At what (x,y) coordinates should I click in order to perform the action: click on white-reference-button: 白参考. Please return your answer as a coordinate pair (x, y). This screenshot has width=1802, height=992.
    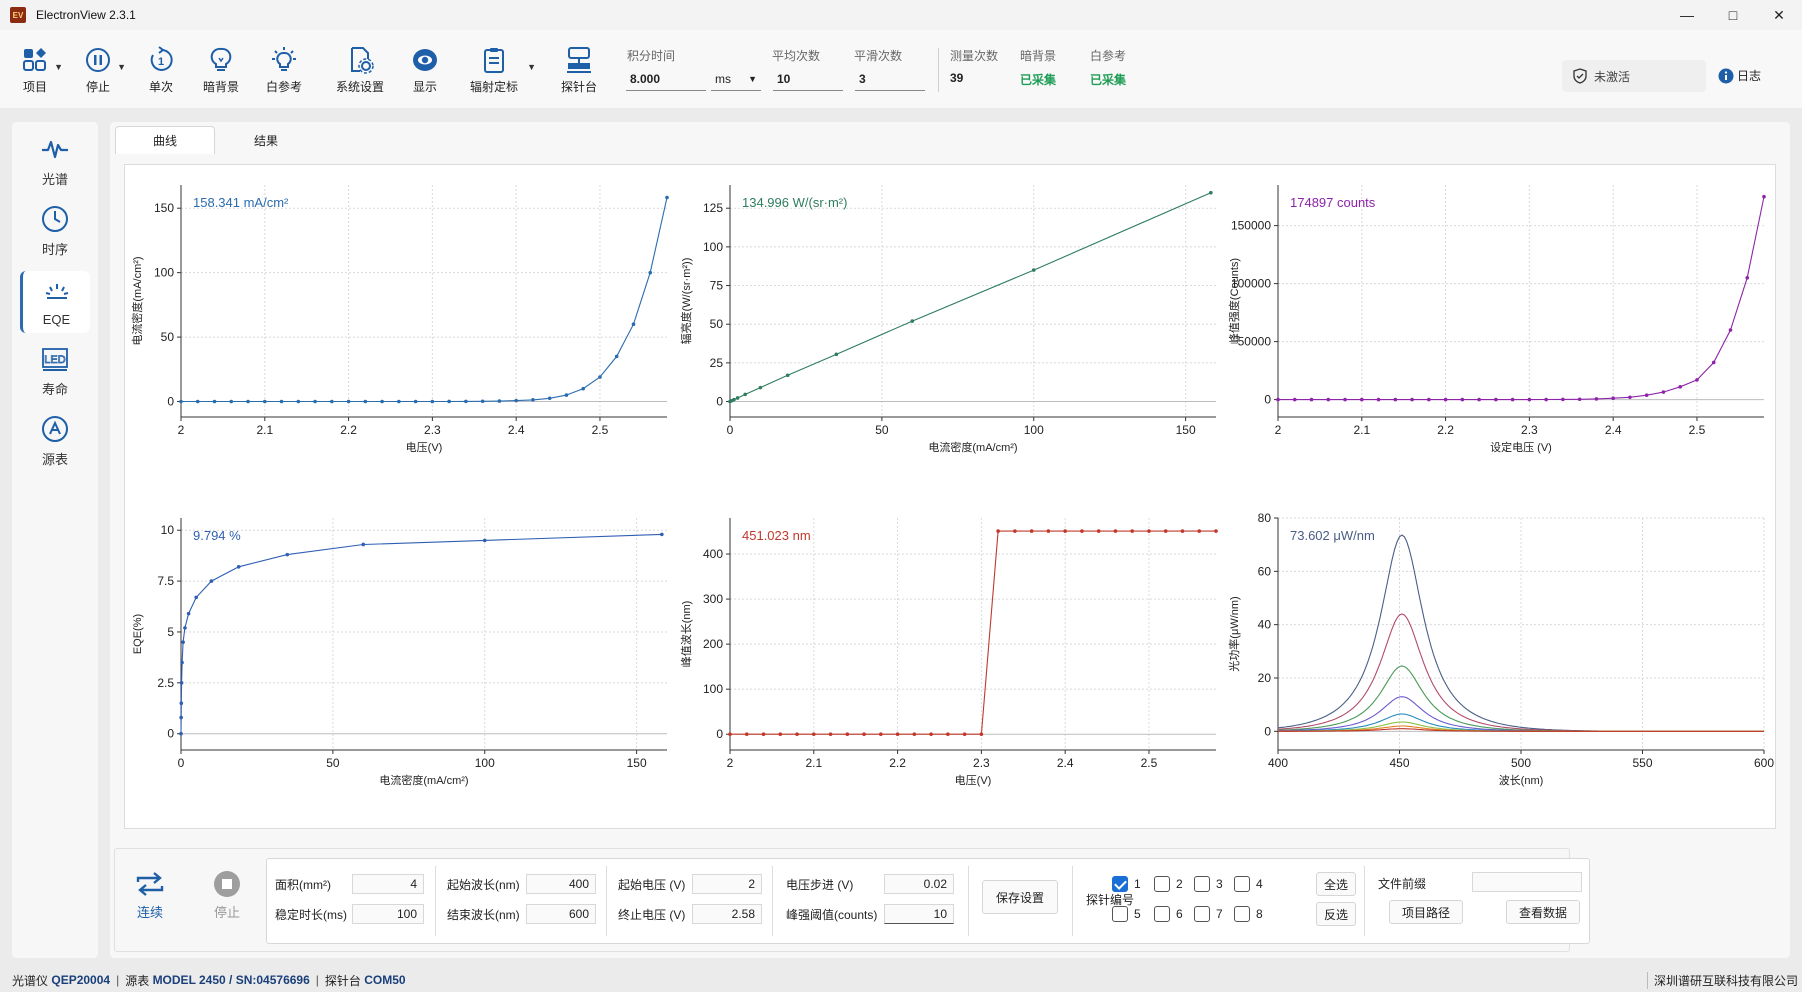
    Looking at the image, I should click on (284, 70).